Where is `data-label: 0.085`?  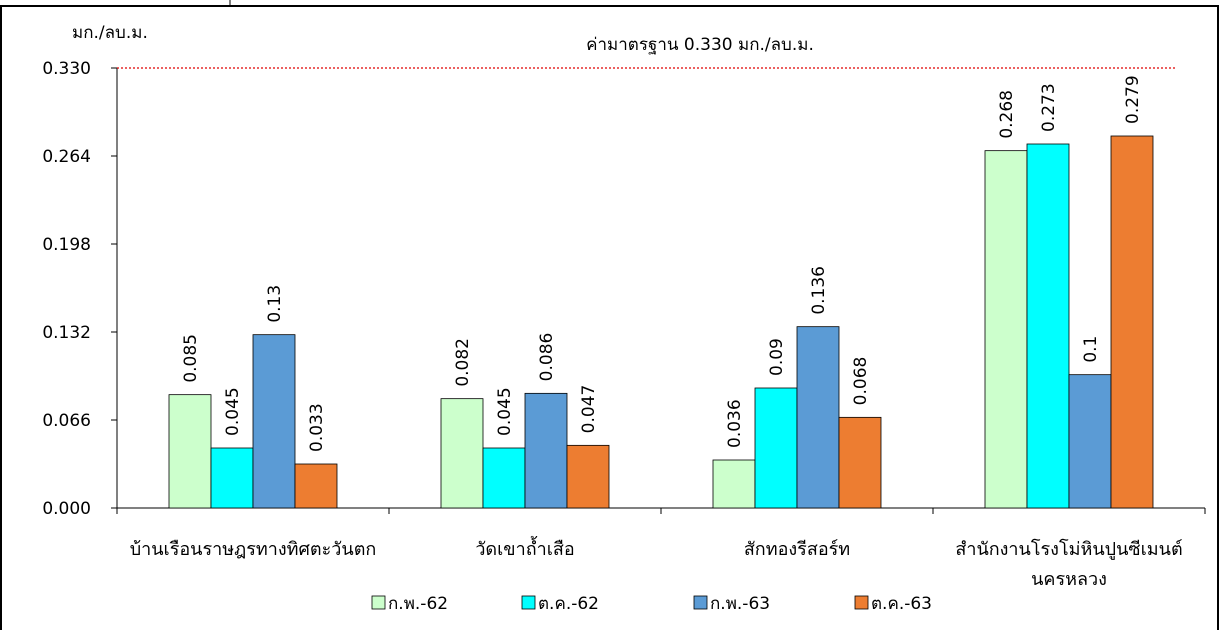 data-label: 0.085 is located at coordinates (191, 358).